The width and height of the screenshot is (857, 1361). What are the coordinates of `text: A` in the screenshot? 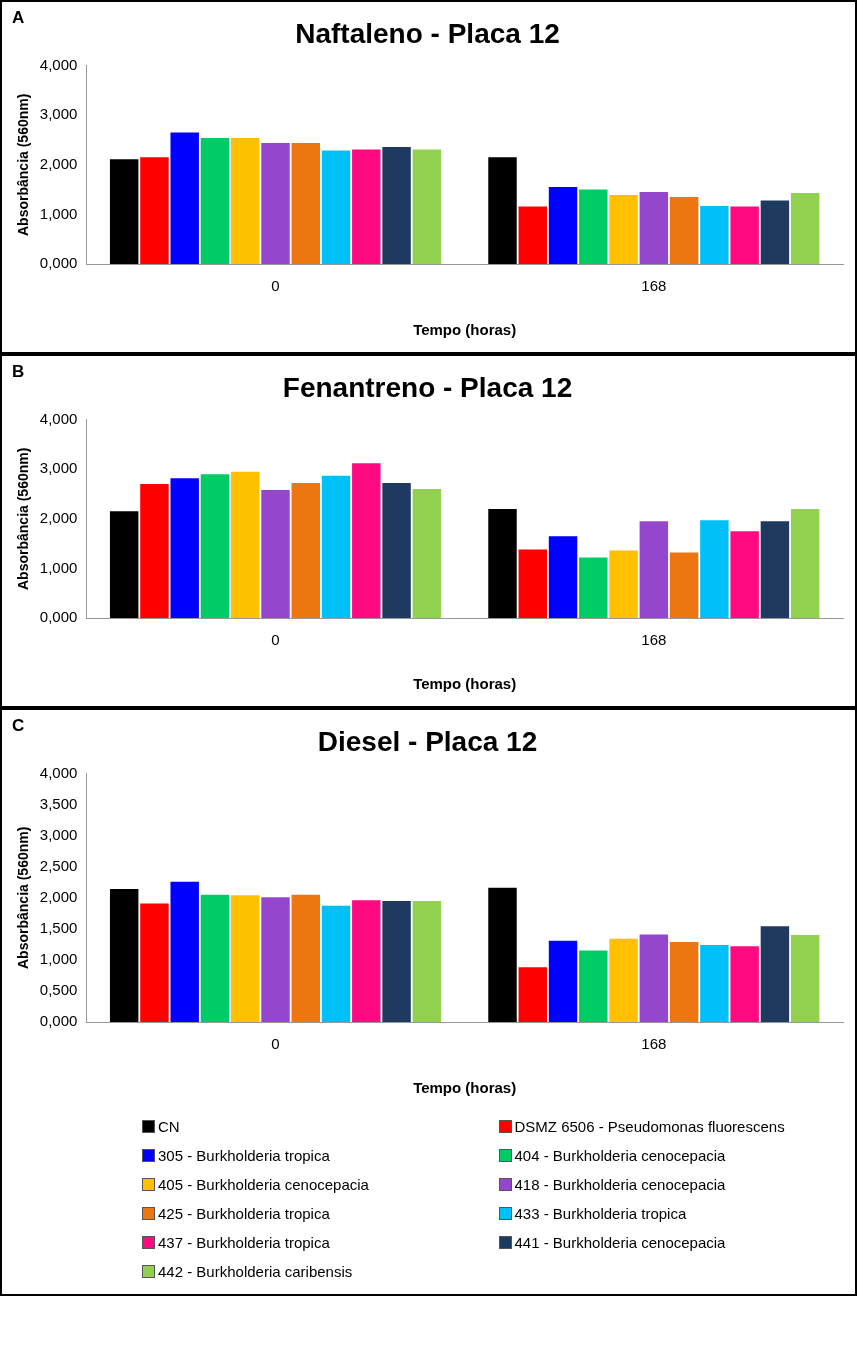 It's located at (18, 18).